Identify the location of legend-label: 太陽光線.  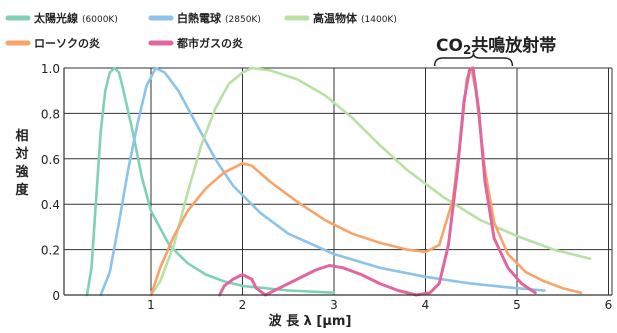
(55, 18).